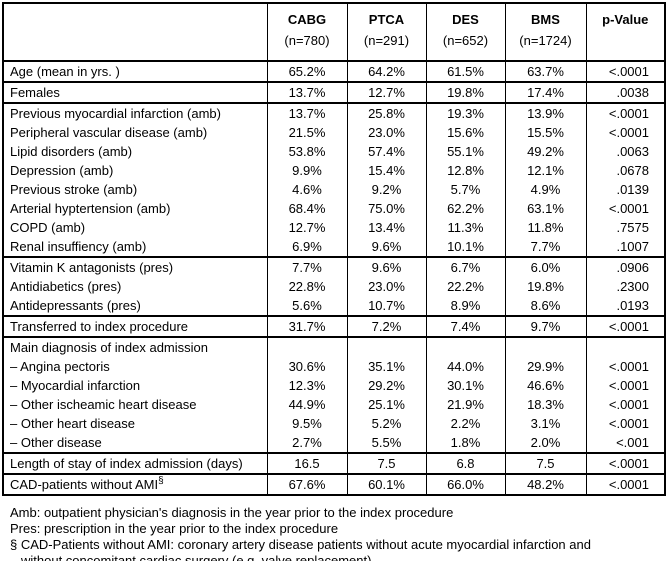  Describe the element at coordinates (545, 443) in the screenshot. I see `value-cell: 2.0%` at that location.